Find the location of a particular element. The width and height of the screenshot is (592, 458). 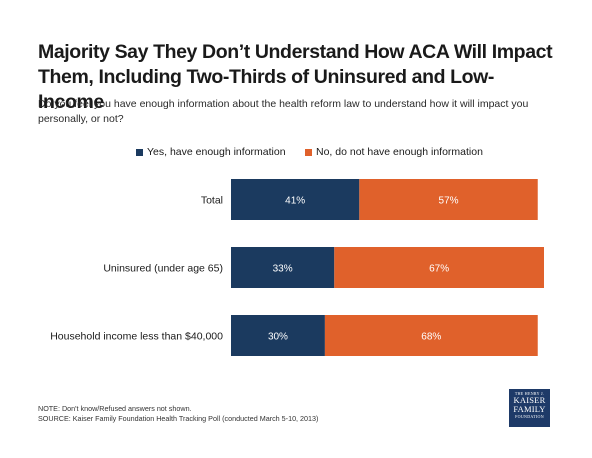

legend-swatch-yes is located at coordinates (139, 152).